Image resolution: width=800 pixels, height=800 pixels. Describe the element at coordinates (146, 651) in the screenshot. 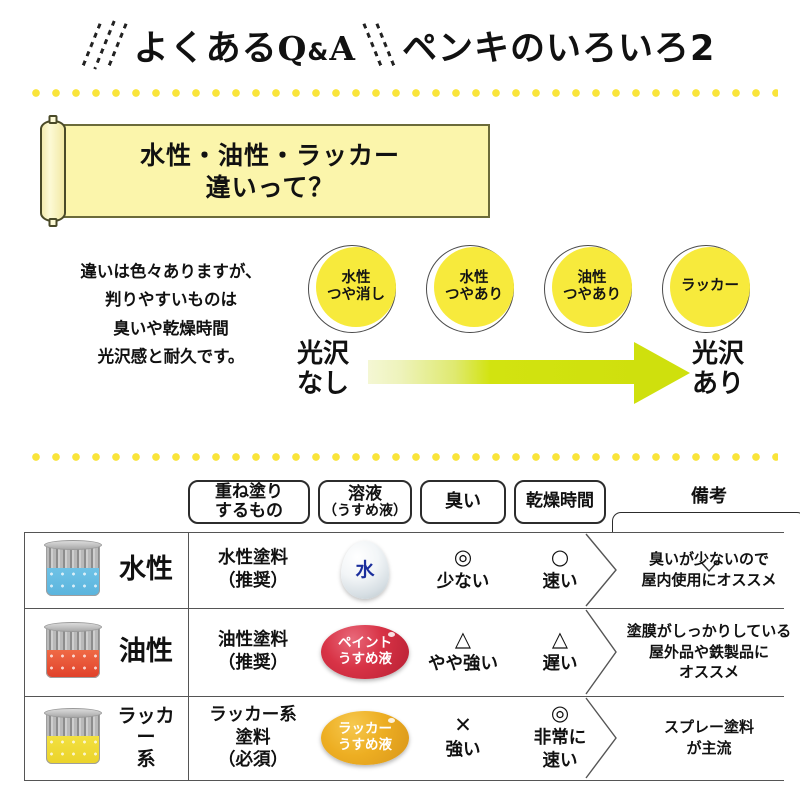

I see `row-category-label: 油性` at that location.